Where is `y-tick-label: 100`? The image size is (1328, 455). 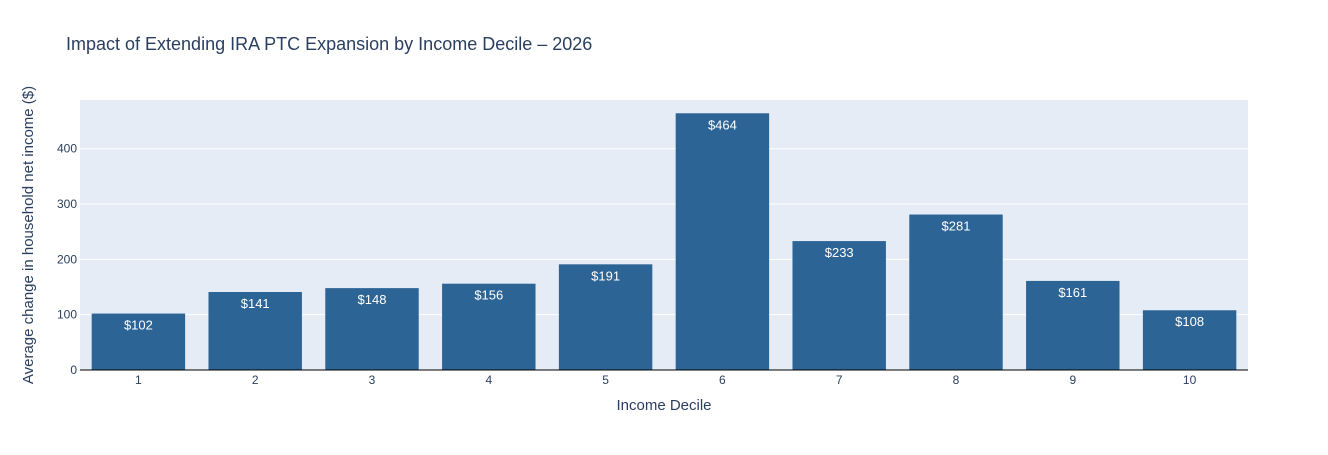
y-tick-label: 100 is located at coordinates (67, 315).